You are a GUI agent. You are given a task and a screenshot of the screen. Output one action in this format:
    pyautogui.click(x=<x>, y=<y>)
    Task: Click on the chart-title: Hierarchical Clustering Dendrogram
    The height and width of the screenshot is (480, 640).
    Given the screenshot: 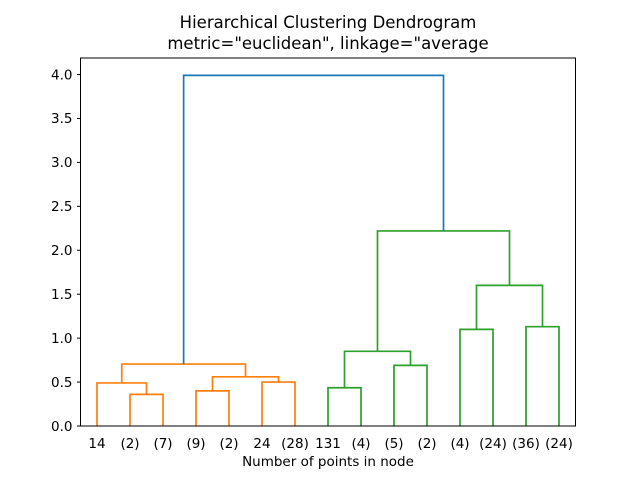 What is the action you would take?
    pyautogui.click(x=328, y=22)
    